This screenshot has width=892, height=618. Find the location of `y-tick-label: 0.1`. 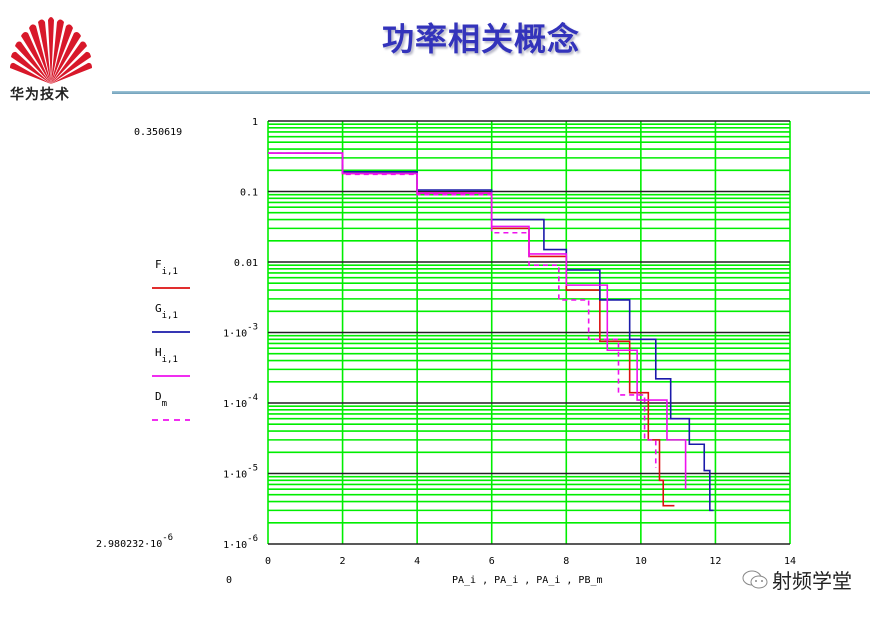

y-tick-label: 0.1 is located at coordinates (249, 193).